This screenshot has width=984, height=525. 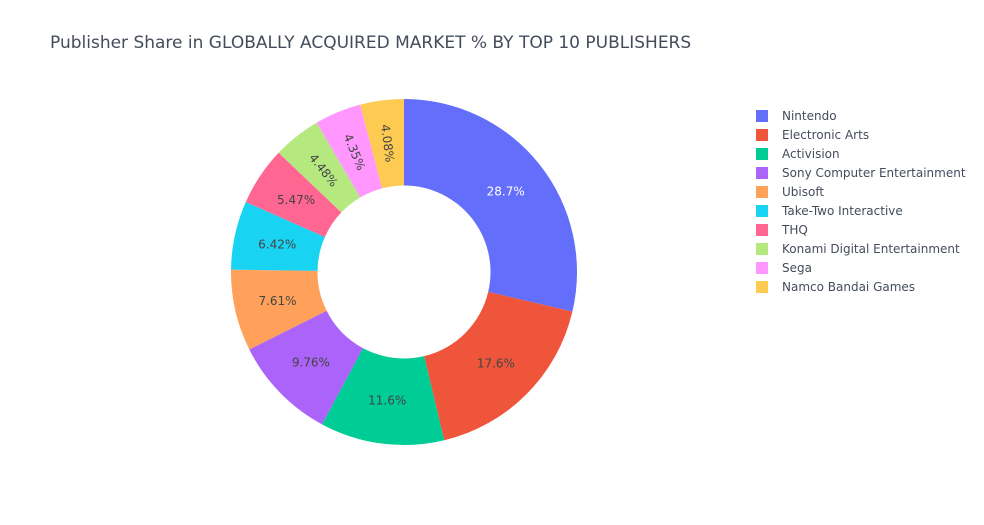 I want to click on legend-label: Konami Digital Entertainment, so click(x=871, y=248).